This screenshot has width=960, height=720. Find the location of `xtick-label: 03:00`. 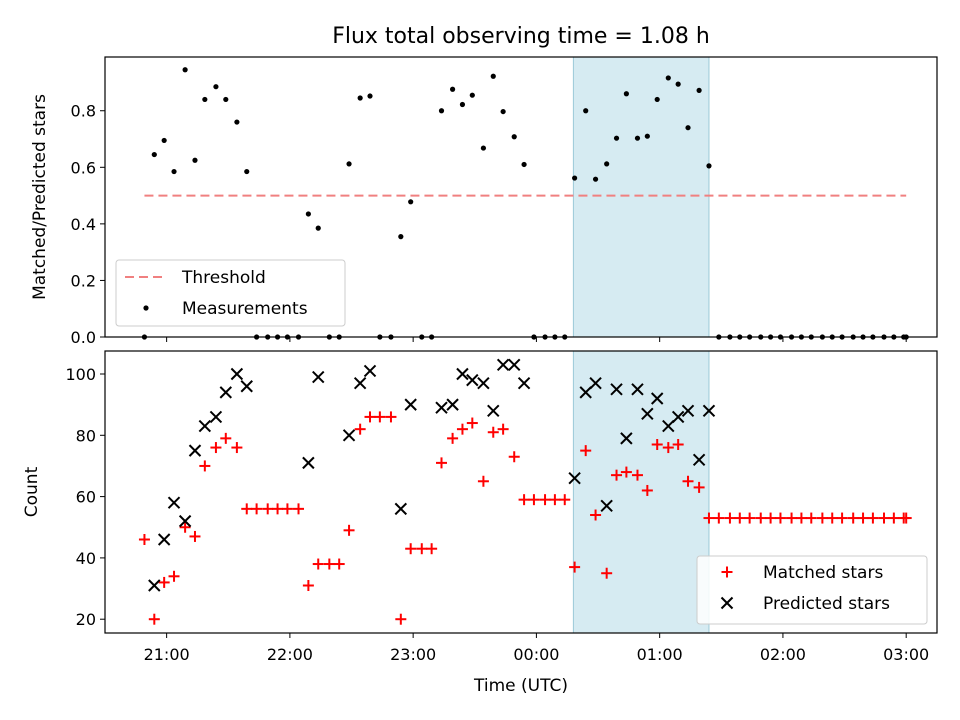

xtick-label: 03:00 is located at coordinates (906, 654).